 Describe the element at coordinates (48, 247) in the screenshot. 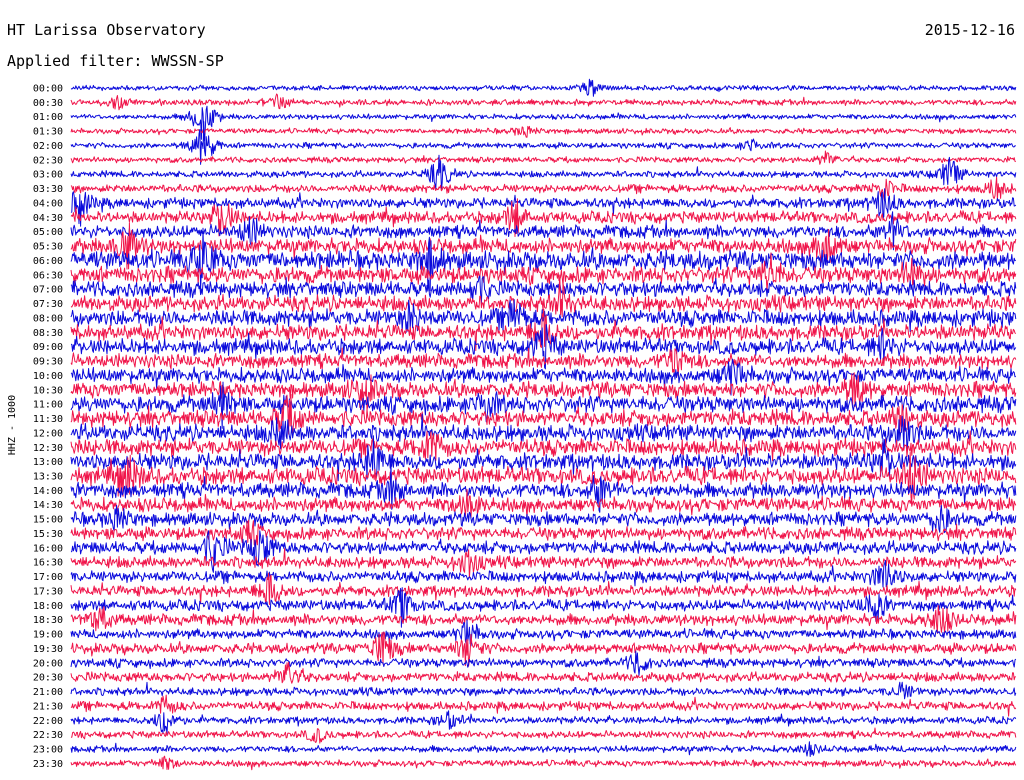

I see `time-tick-label: 05:30` at that location.